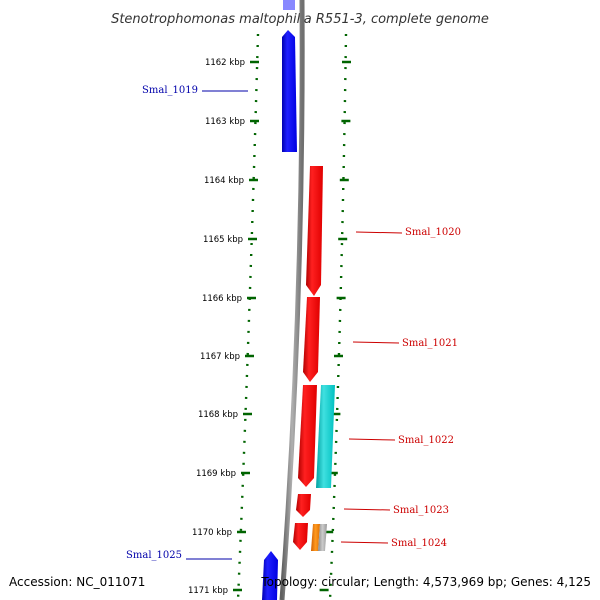 This screenshot has width=600, height=600. I want to click on tick-label: 1166 kbp, so click(222, 299).